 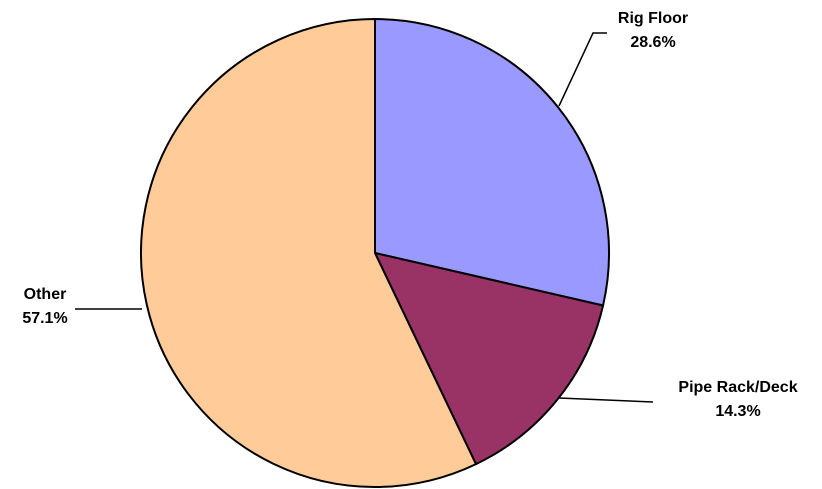 What do you see at coordinates (582, 69) in the screenshot?
I see `leader-line-rig-floor` at bounding box center [582, 69].